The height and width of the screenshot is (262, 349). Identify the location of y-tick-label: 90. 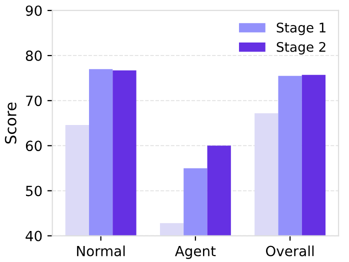
(34, 10).